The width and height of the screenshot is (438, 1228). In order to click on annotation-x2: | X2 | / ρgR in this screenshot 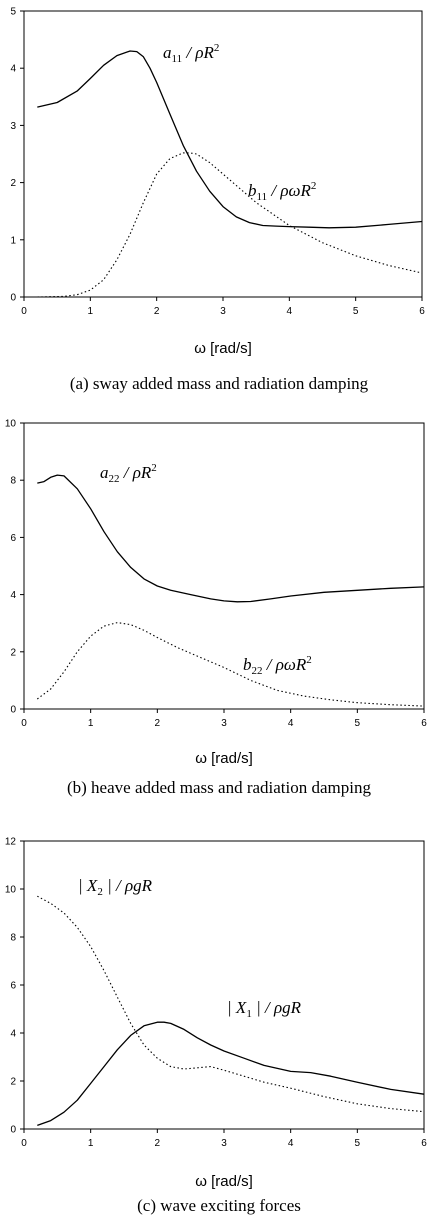, I will do `click(115, 887)`.